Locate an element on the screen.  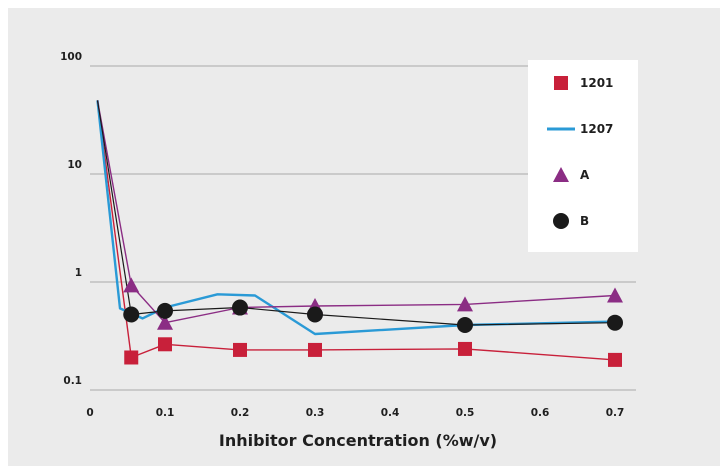
y-tick-label: 1 is located at coordinates (78, 273).